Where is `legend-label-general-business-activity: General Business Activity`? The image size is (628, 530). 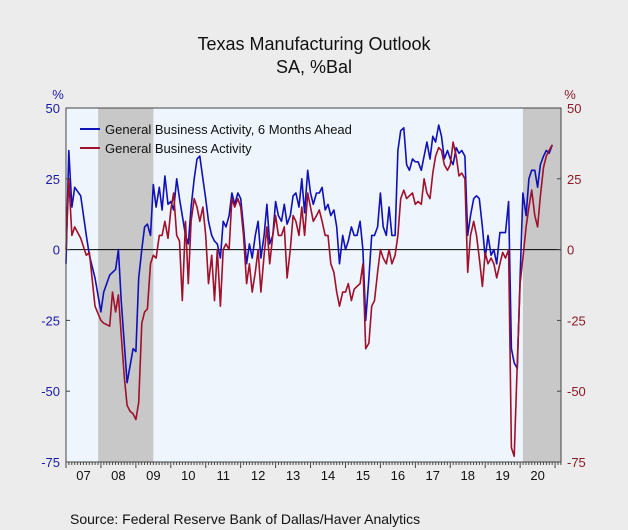
legend-label-general-business-activity: General Business Activity is located at coordinates (178, 148).